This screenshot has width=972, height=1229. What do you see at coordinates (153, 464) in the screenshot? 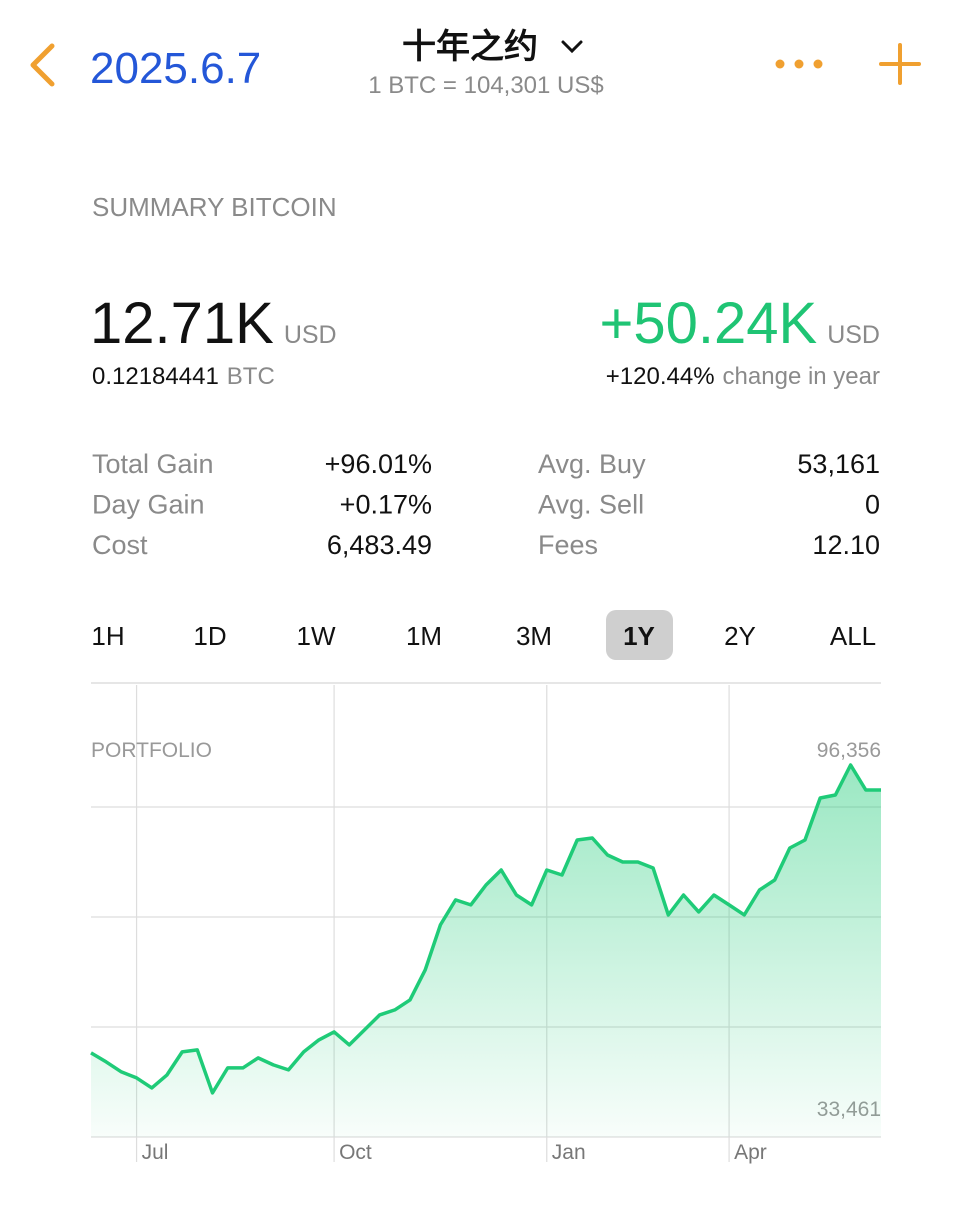
I see `stat-label: Total Gain` at bounding box center [153, 464].